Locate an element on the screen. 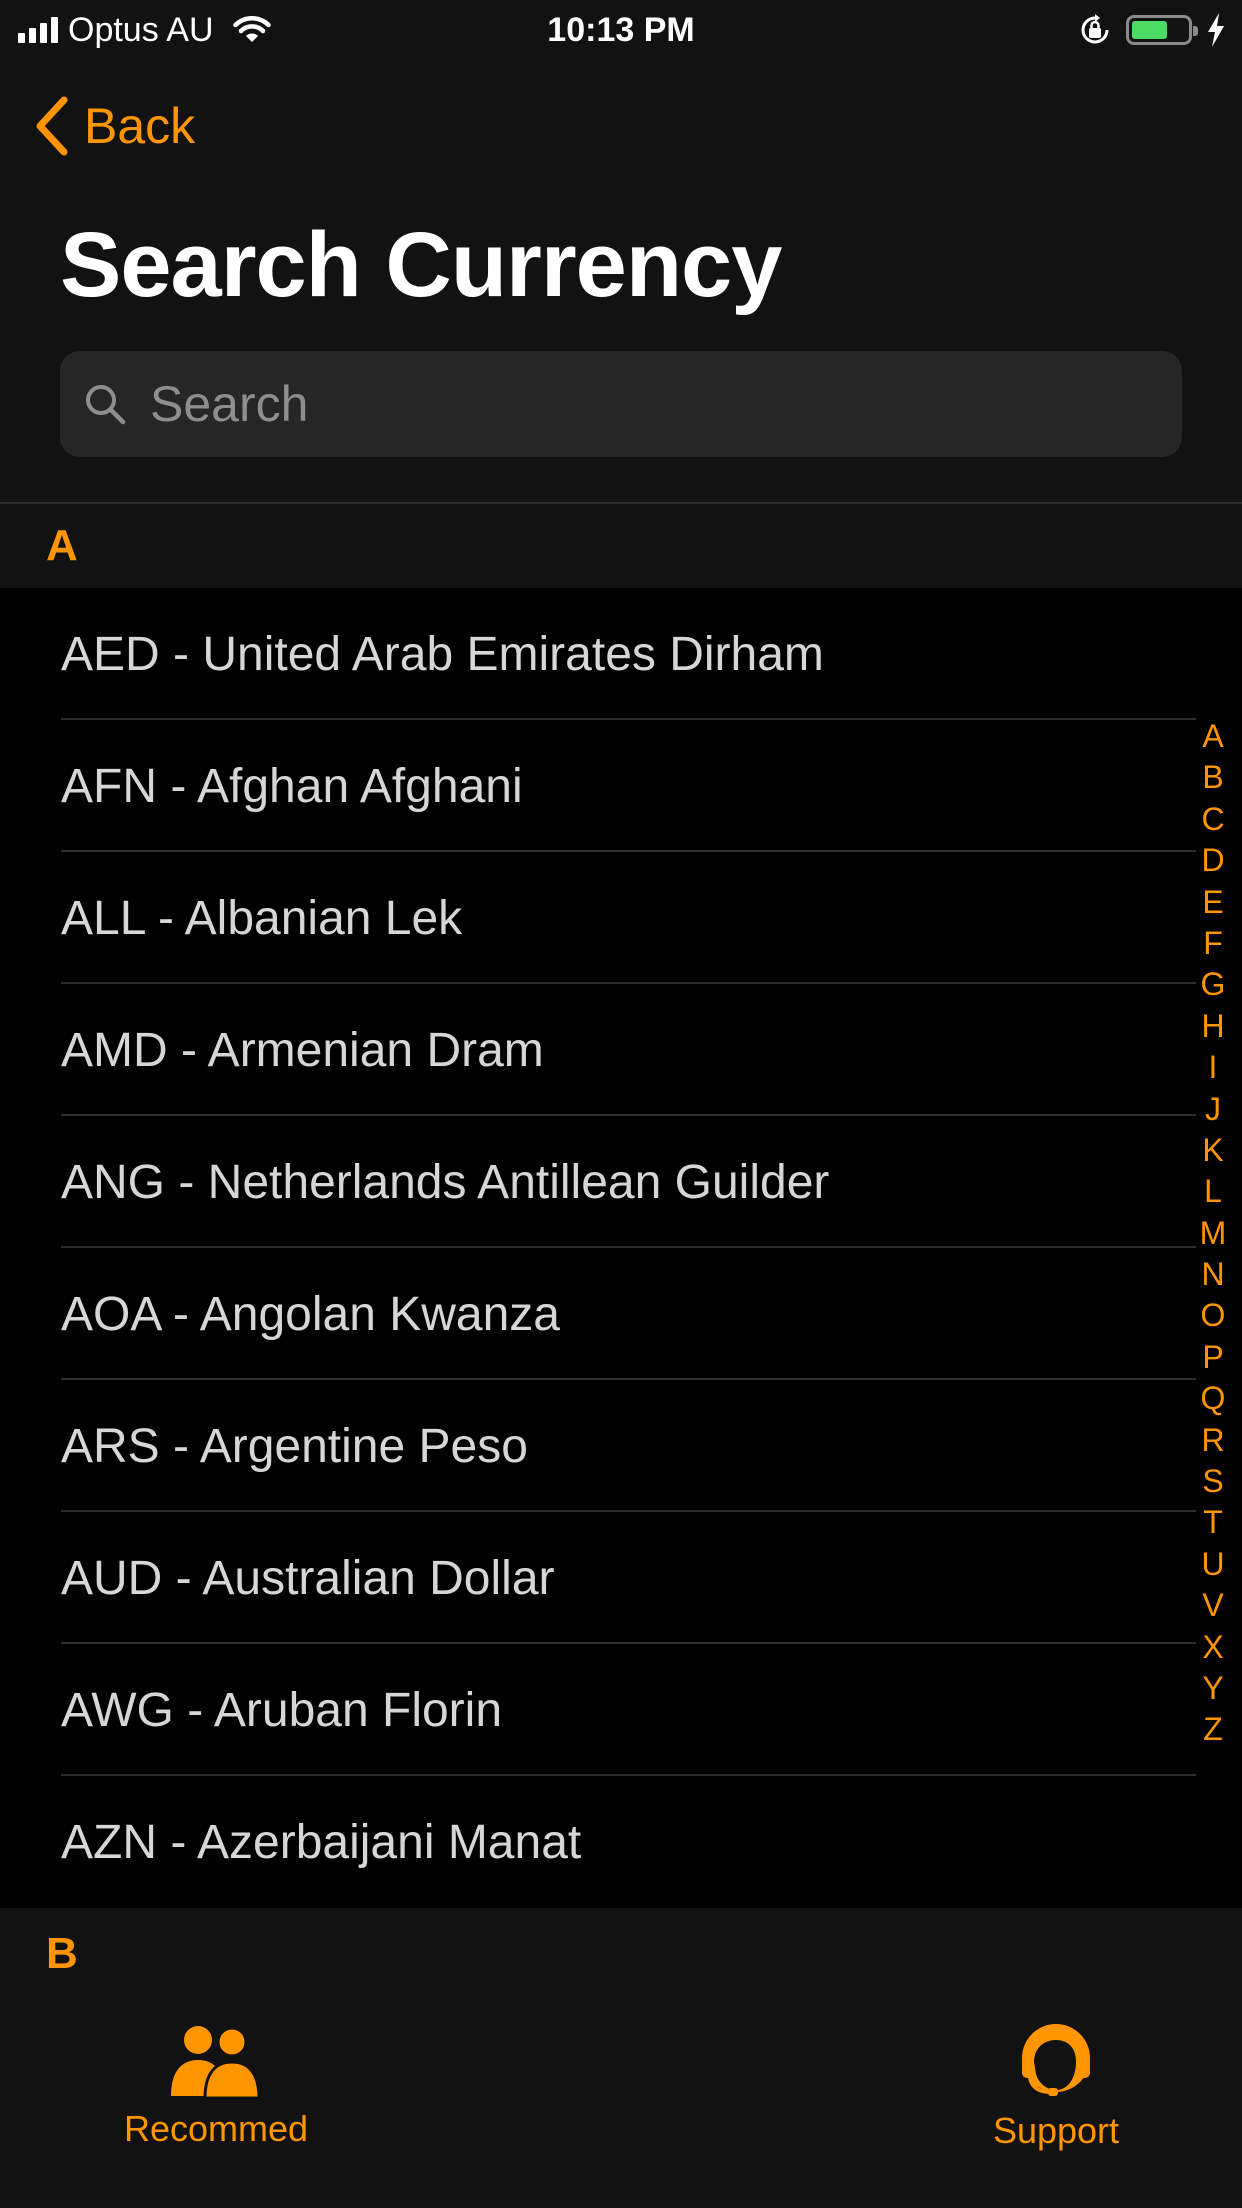 The height and width of the screenshot is (2208, 1242). tab-support: Support is located at coordinates (1056, 2087).